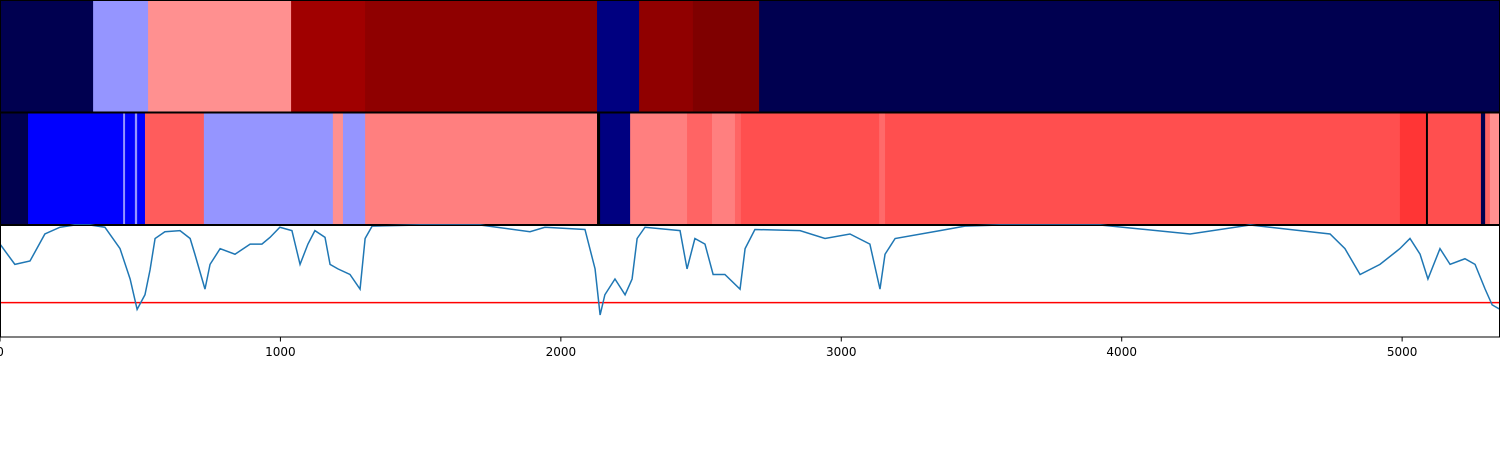 The image size is (1500, 450). Describe the element at coordinates (1121, 352) in the screenshot. I see `x-tick-label: 4000` at that location.